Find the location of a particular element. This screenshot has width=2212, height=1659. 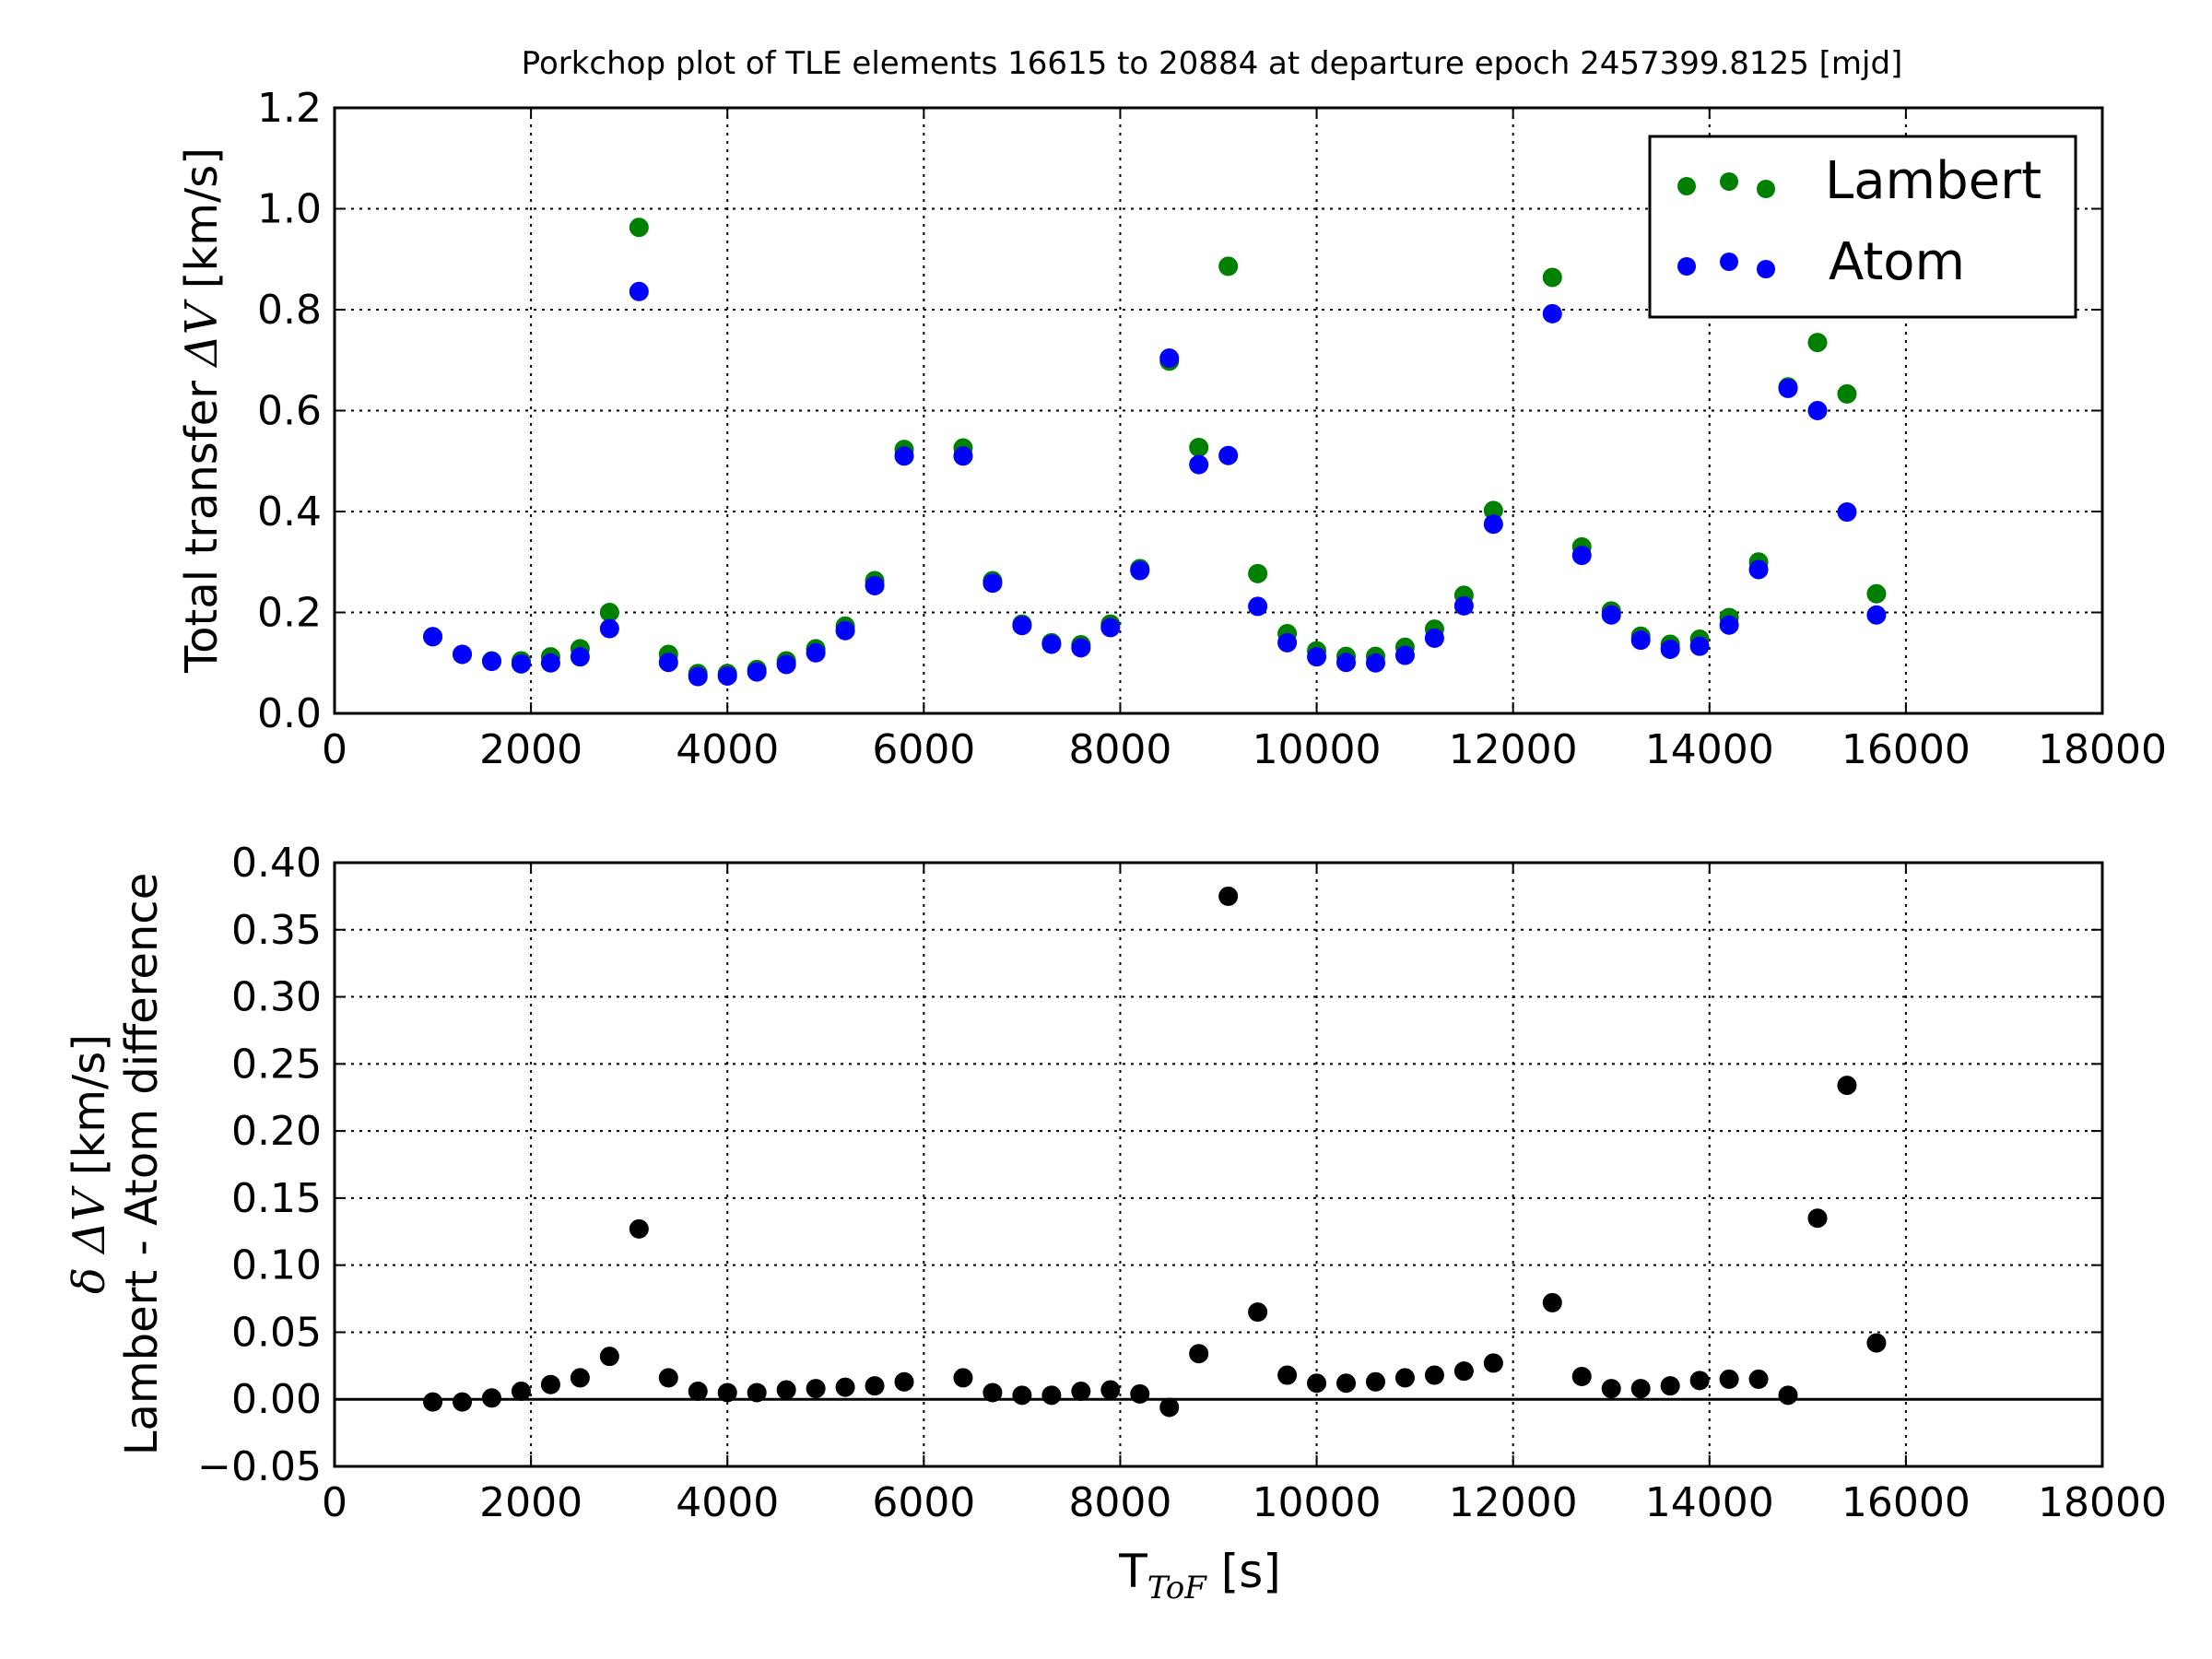

y-tick-label: 0.15 is located at coordinates (276, 1198).